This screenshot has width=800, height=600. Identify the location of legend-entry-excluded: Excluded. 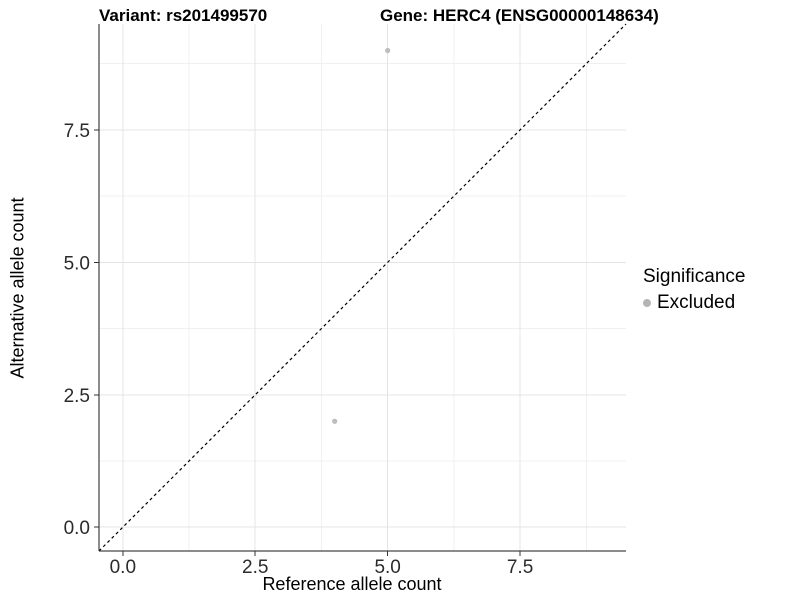
(694, 303).